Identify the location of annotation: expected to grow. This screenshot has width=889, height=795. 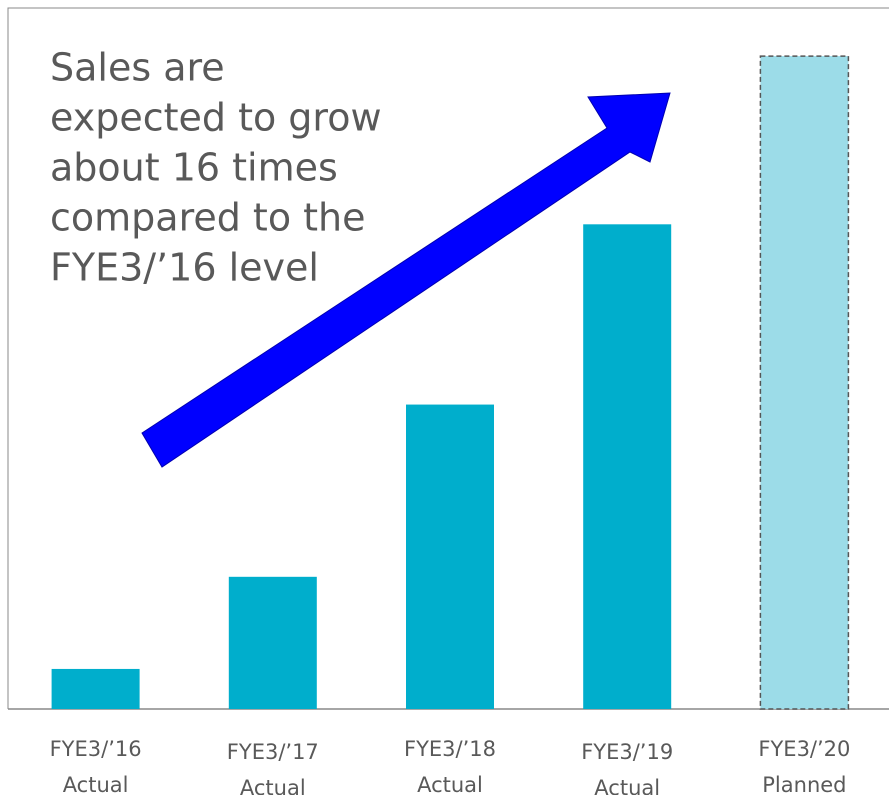
(216, 118).